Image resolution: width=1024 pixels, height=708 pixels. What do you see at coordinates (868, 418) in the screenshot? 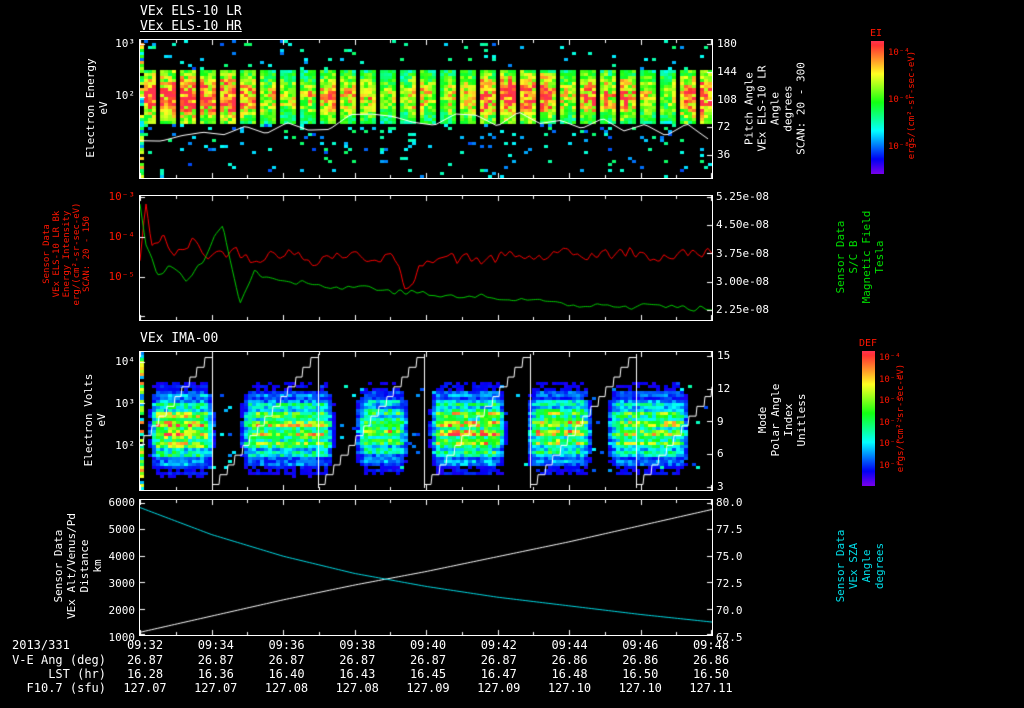
I see `ima-colorbar` at bounding box center [868, 418].